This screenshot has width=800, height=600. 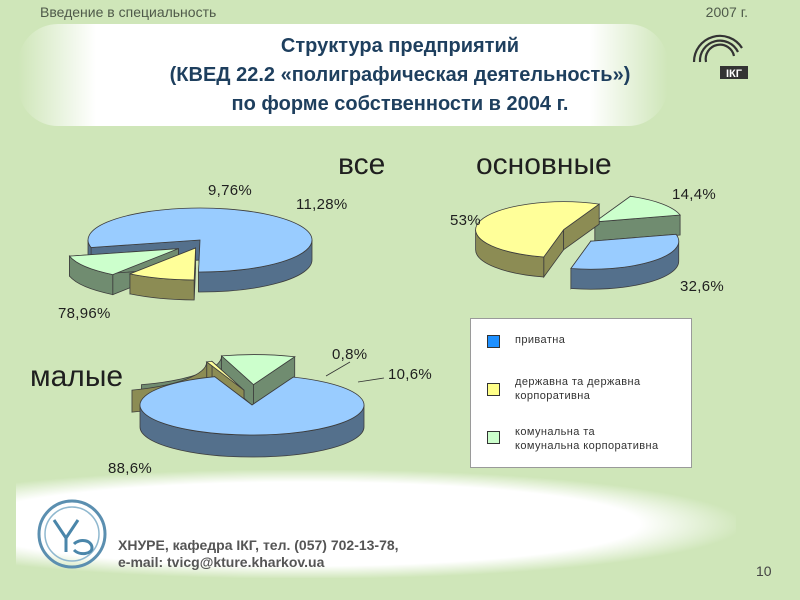 What do you see at coordinates (573, 439) in the screenshot?
I see `legend-item-communal: комунальна та комунальна корпоративна` at bounding box center [573, 439].